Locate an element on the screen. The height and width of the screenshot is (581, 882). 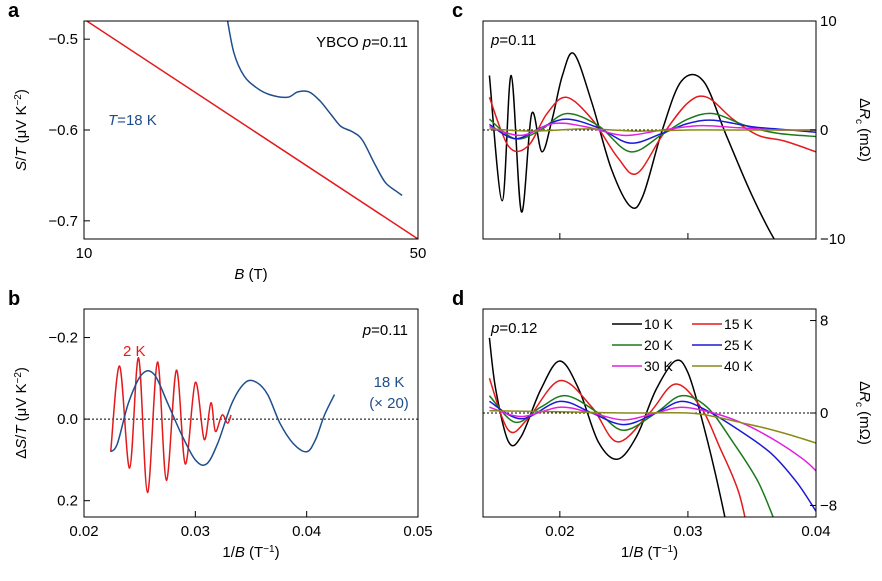
y-axis-label: S/T (μV K−2) is located at coordinates (21, 130).